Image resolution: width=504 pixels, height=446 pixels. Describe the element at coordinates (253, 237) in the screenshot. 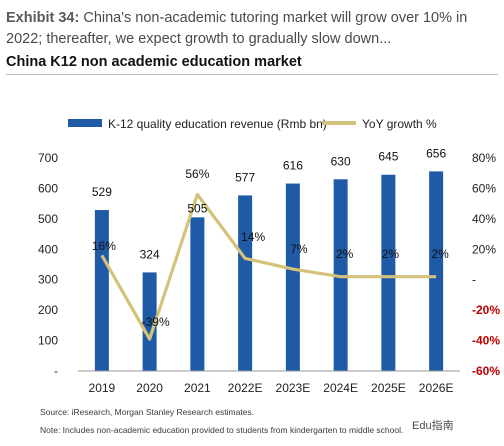

I see `line-value-label: 14%` at that location.